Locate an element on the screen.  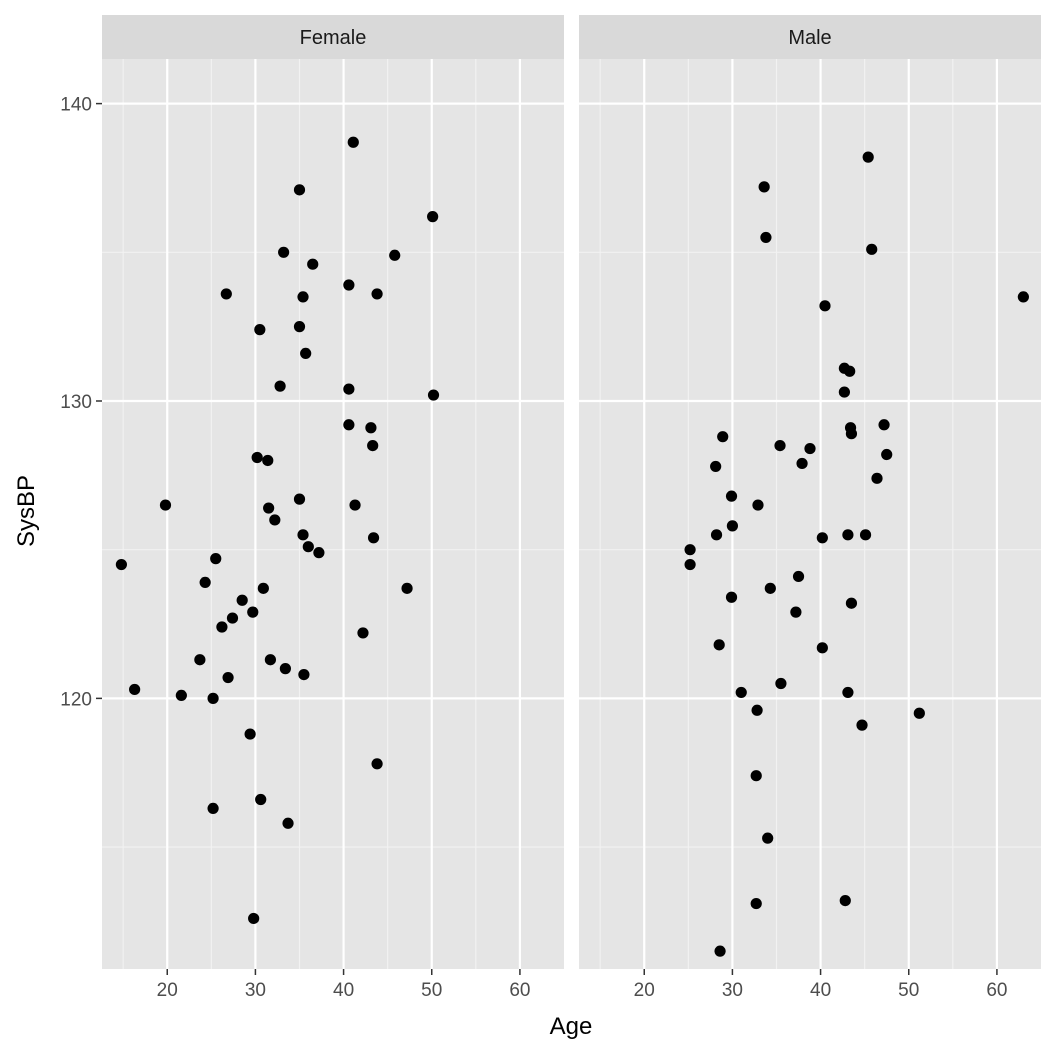
strip-male is located at coordinates (810, 37).